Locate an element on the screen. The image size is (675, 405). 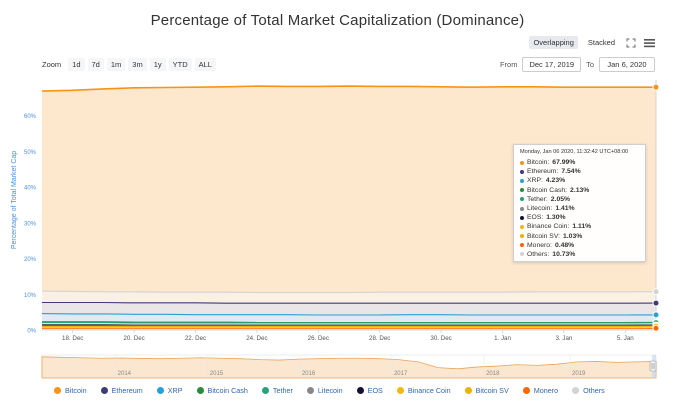
tooltip-series-name: Bitcoin Cash: is located at coordinates (547, 190).